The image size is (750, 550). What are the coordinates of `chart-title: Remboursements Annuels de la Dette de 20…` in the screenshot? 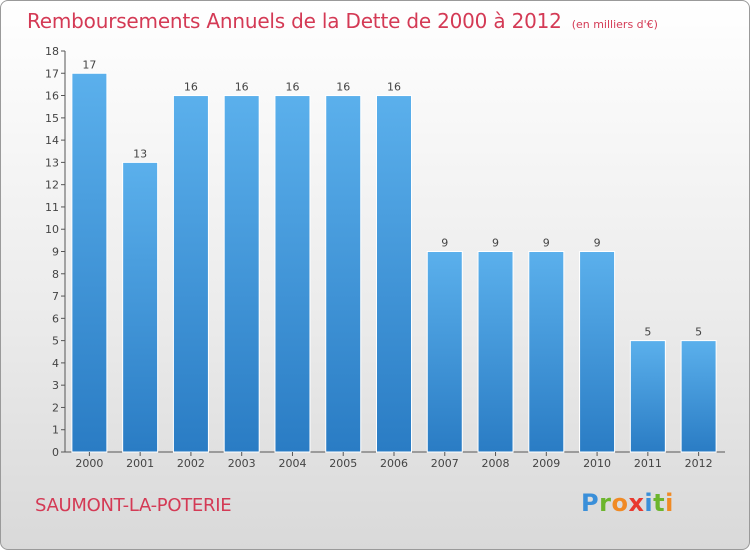 It's located at (294, 21).